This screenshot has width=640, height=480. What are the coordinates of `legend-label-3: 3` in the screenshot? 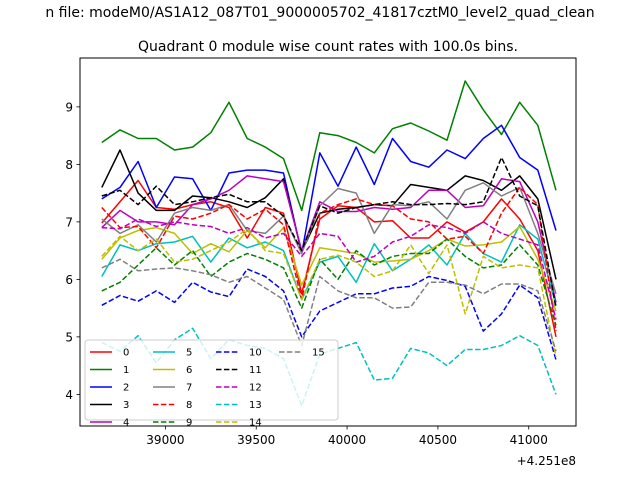 It's located at (126, 405).